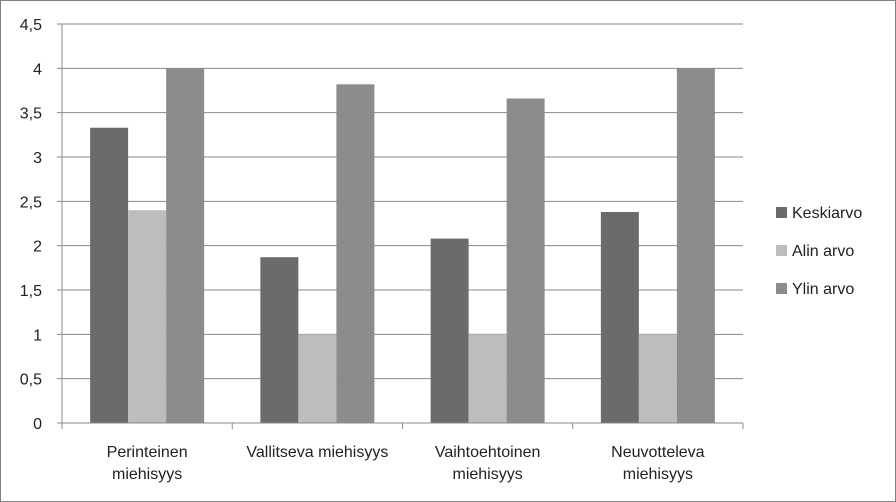 Image resolution: width=896 pixels, height=502 pixels. I want to click on y-tick-label: 2, so click(37, 247).